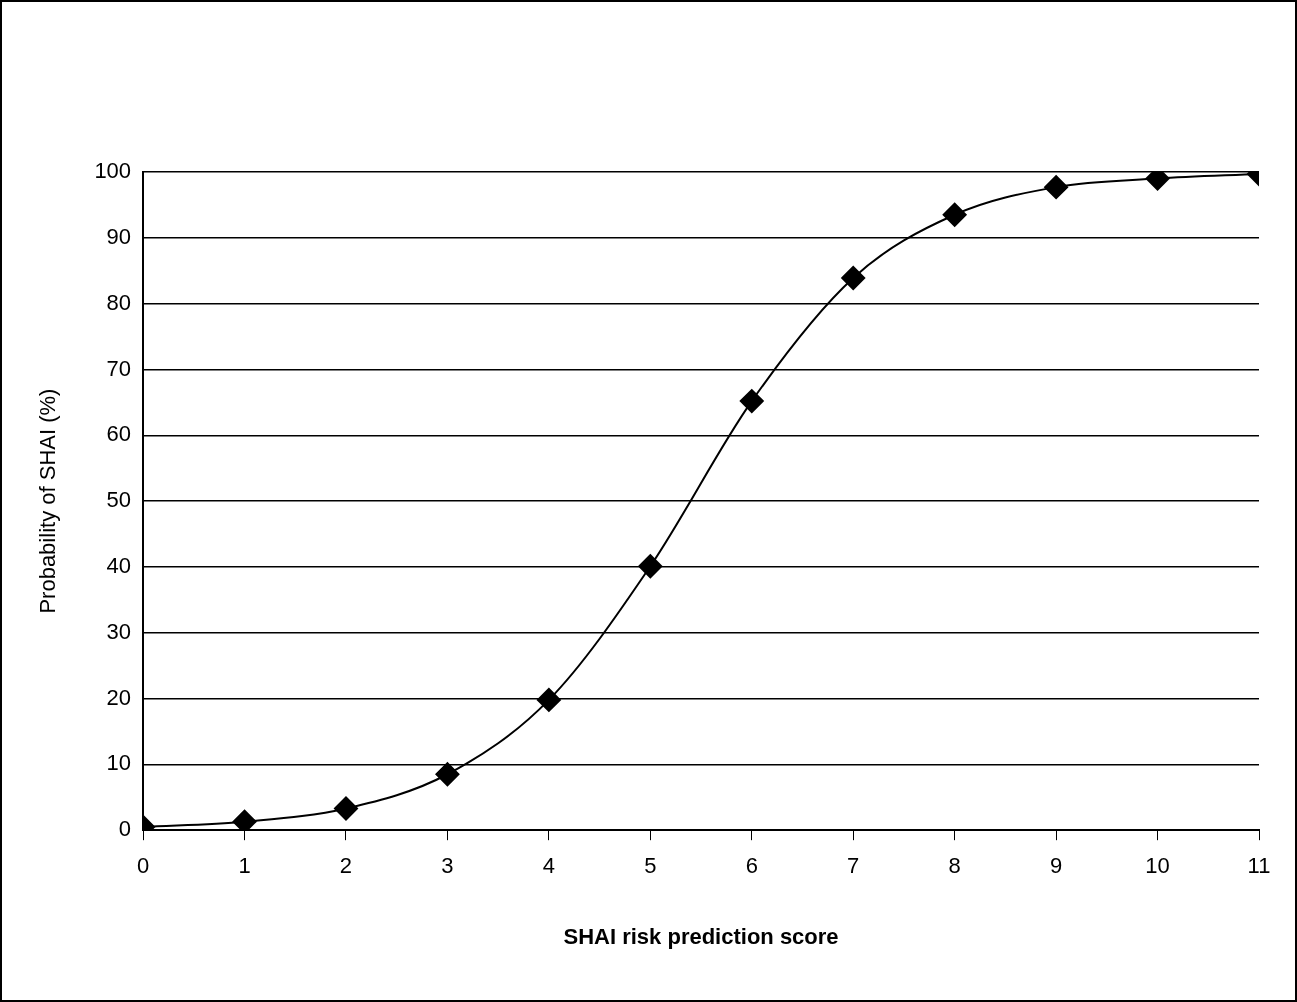  Describe the element at coordinates (954, 866) in the screenshot. I see `x-tick-label: 8` at that location.